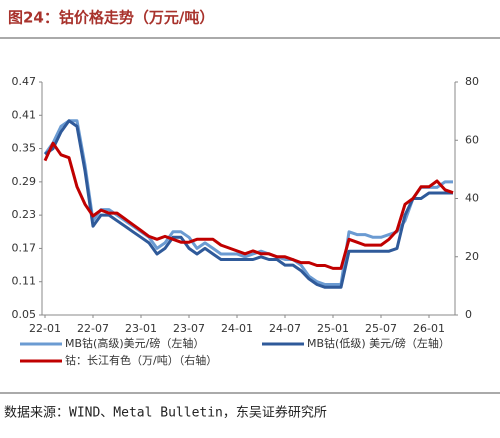 This screenshot has height=438, width=500. Describe the element at coordinates (468, 314) in the screenshot. I see `y2-tick-label: 0` at that location.